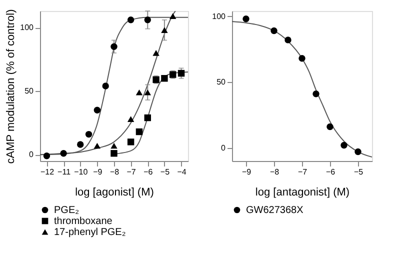  Describe the element at coordinates (47, 172) in the screenshot. I see `x-tick-label: −12` at that location.